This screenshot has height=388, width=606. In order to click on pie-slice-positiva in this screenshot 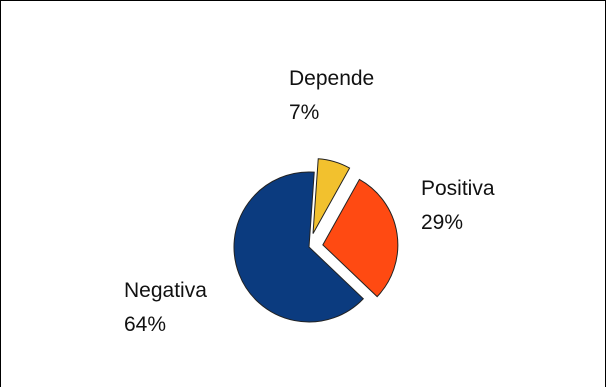, I will do `click(360, 238)`.